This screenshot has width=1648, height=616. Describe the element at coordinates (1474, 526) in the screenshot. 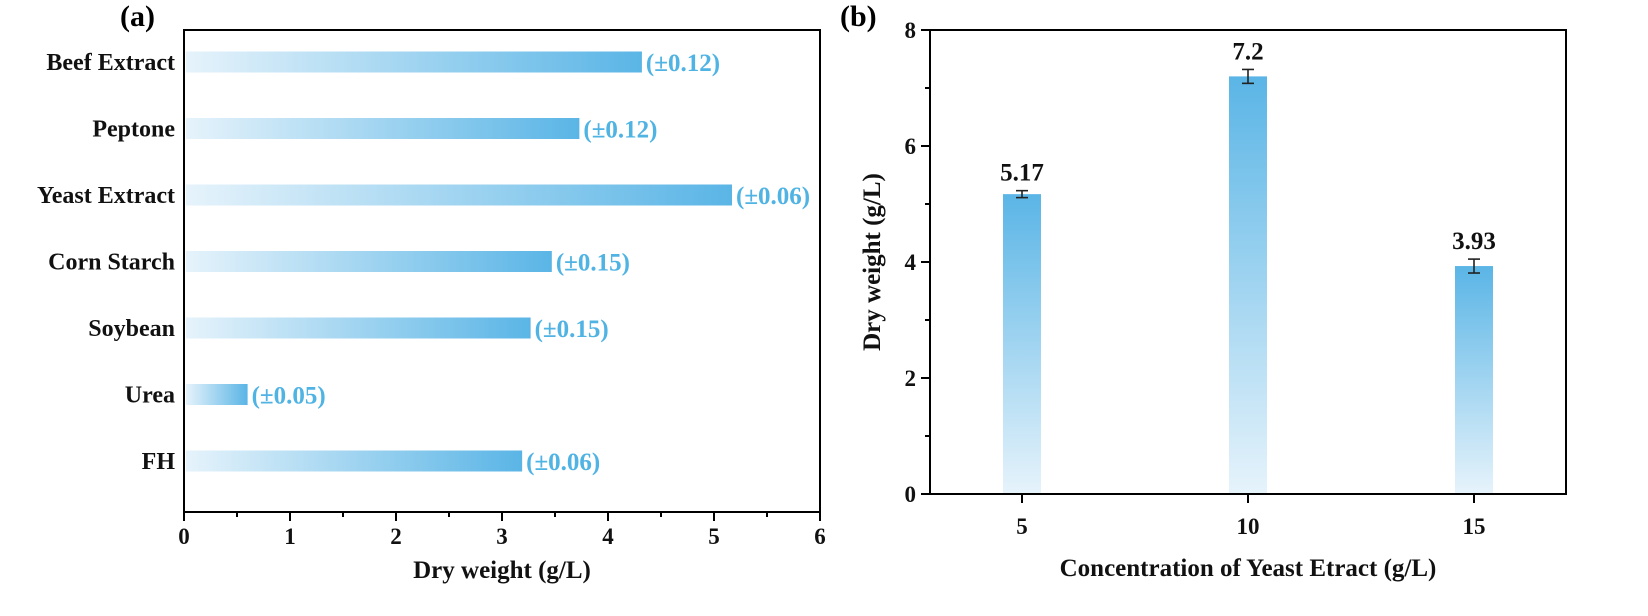

I see `panel-b-x-tick-label: 15` at that location.